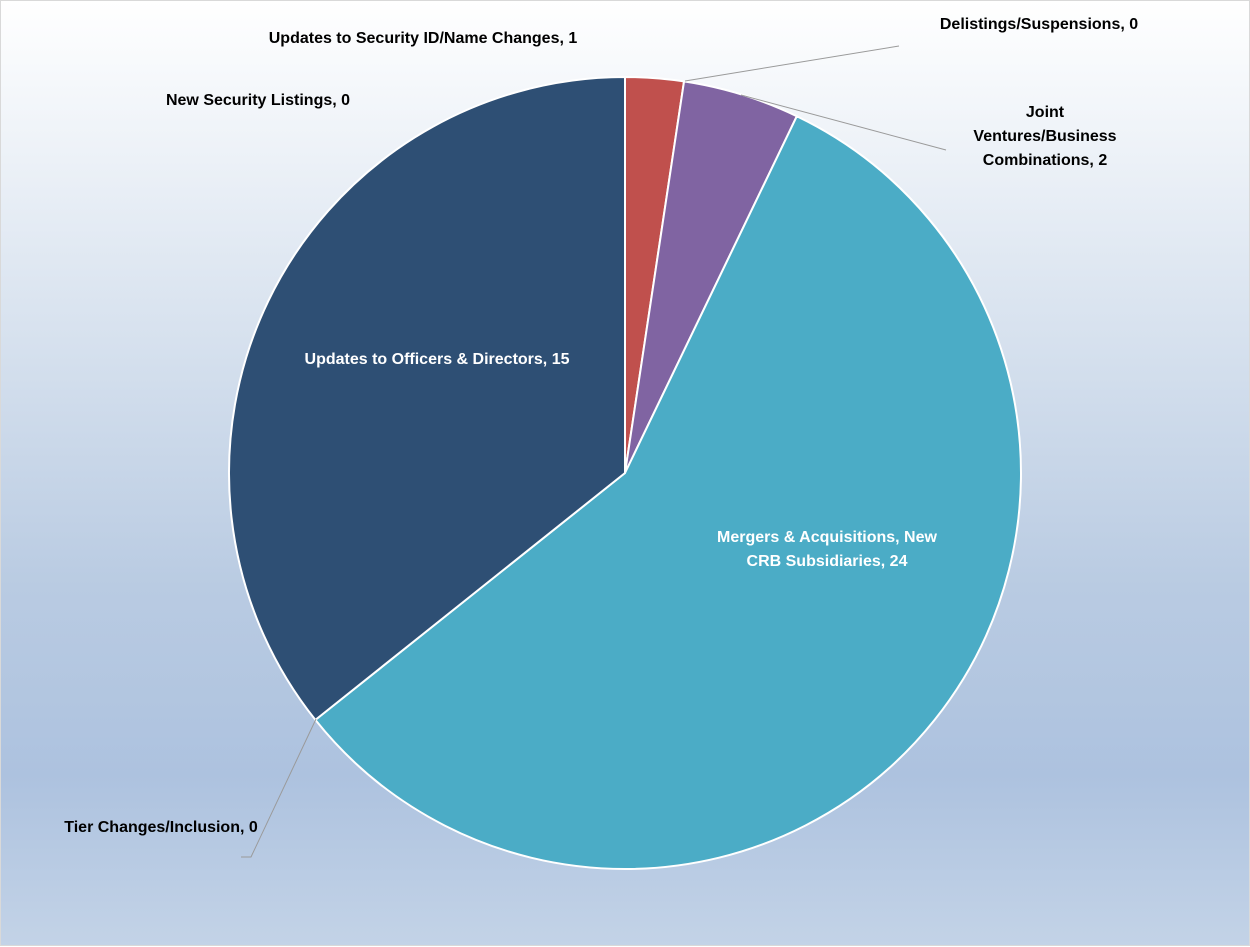 The height and width of the screenshot is (947, 1250). What do you see at coordinates (279, 788) in the screenshot?
I see `leader-line-tier-changes-inclusion` at bounding box center [279, 788].